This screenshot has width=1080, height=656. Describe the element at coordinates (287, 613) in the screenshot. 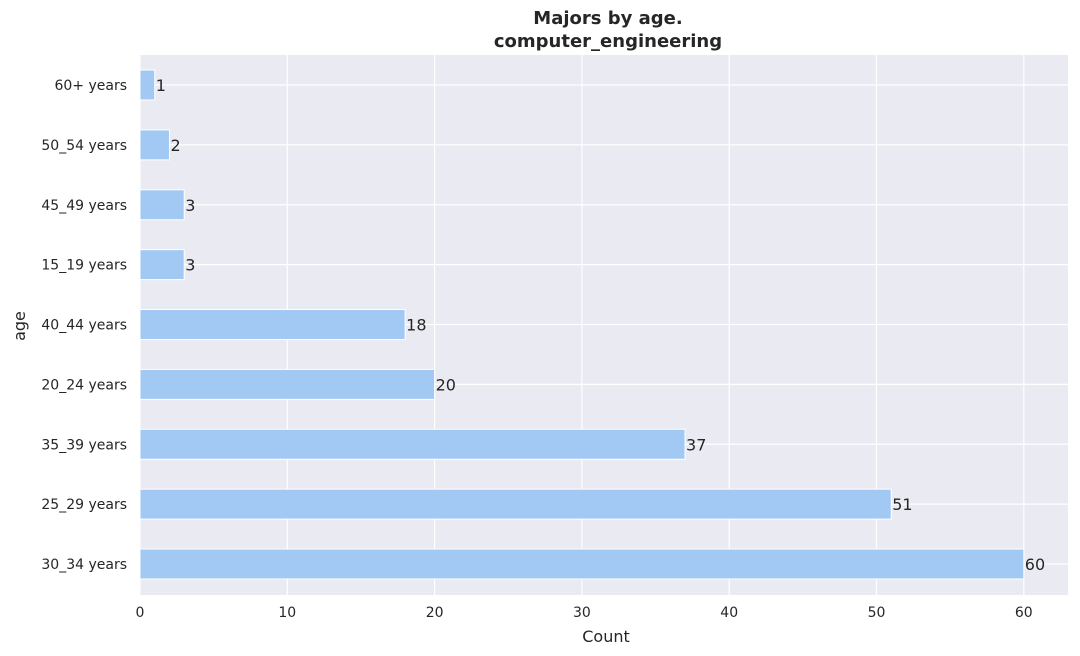

I see `x-tick-label: 10` at that location.